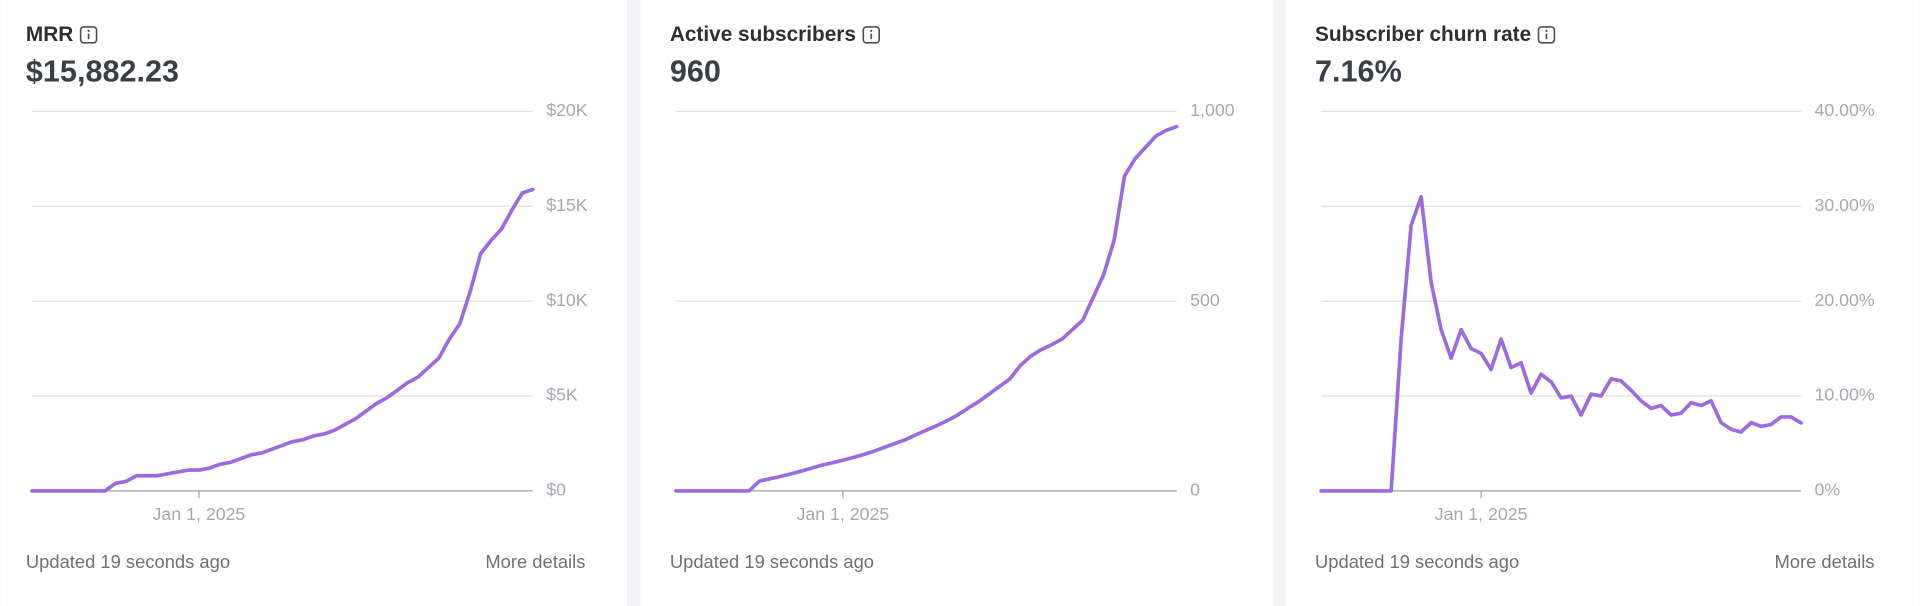 The image size is (1920, 606). Describe the element at coordinates (1212, 110) in the screenshot. I see `y-tick-label: 1,000` at that location.